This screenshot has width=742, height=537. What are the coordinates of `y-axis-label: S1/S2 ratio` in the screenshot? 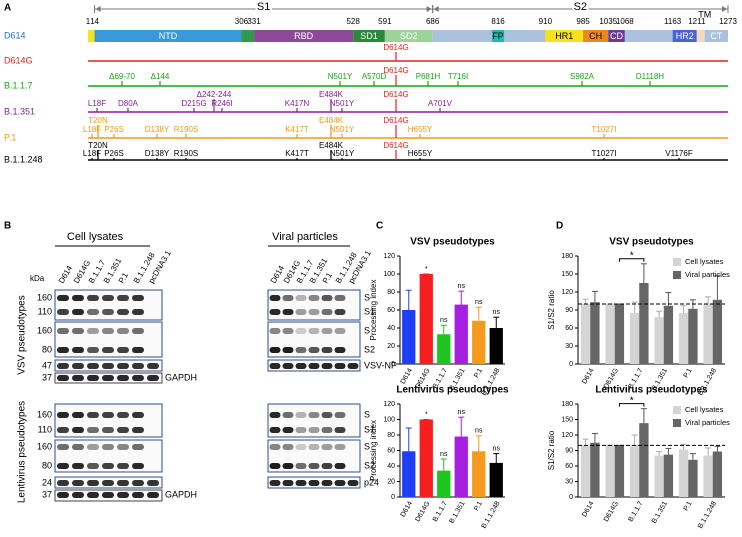 It's located at (551, 450).